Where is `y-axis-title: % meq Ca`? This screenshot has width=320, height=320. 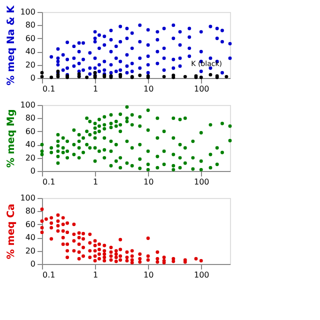 y-axis-title: % meq Ca is located at coordinates (12, 232).